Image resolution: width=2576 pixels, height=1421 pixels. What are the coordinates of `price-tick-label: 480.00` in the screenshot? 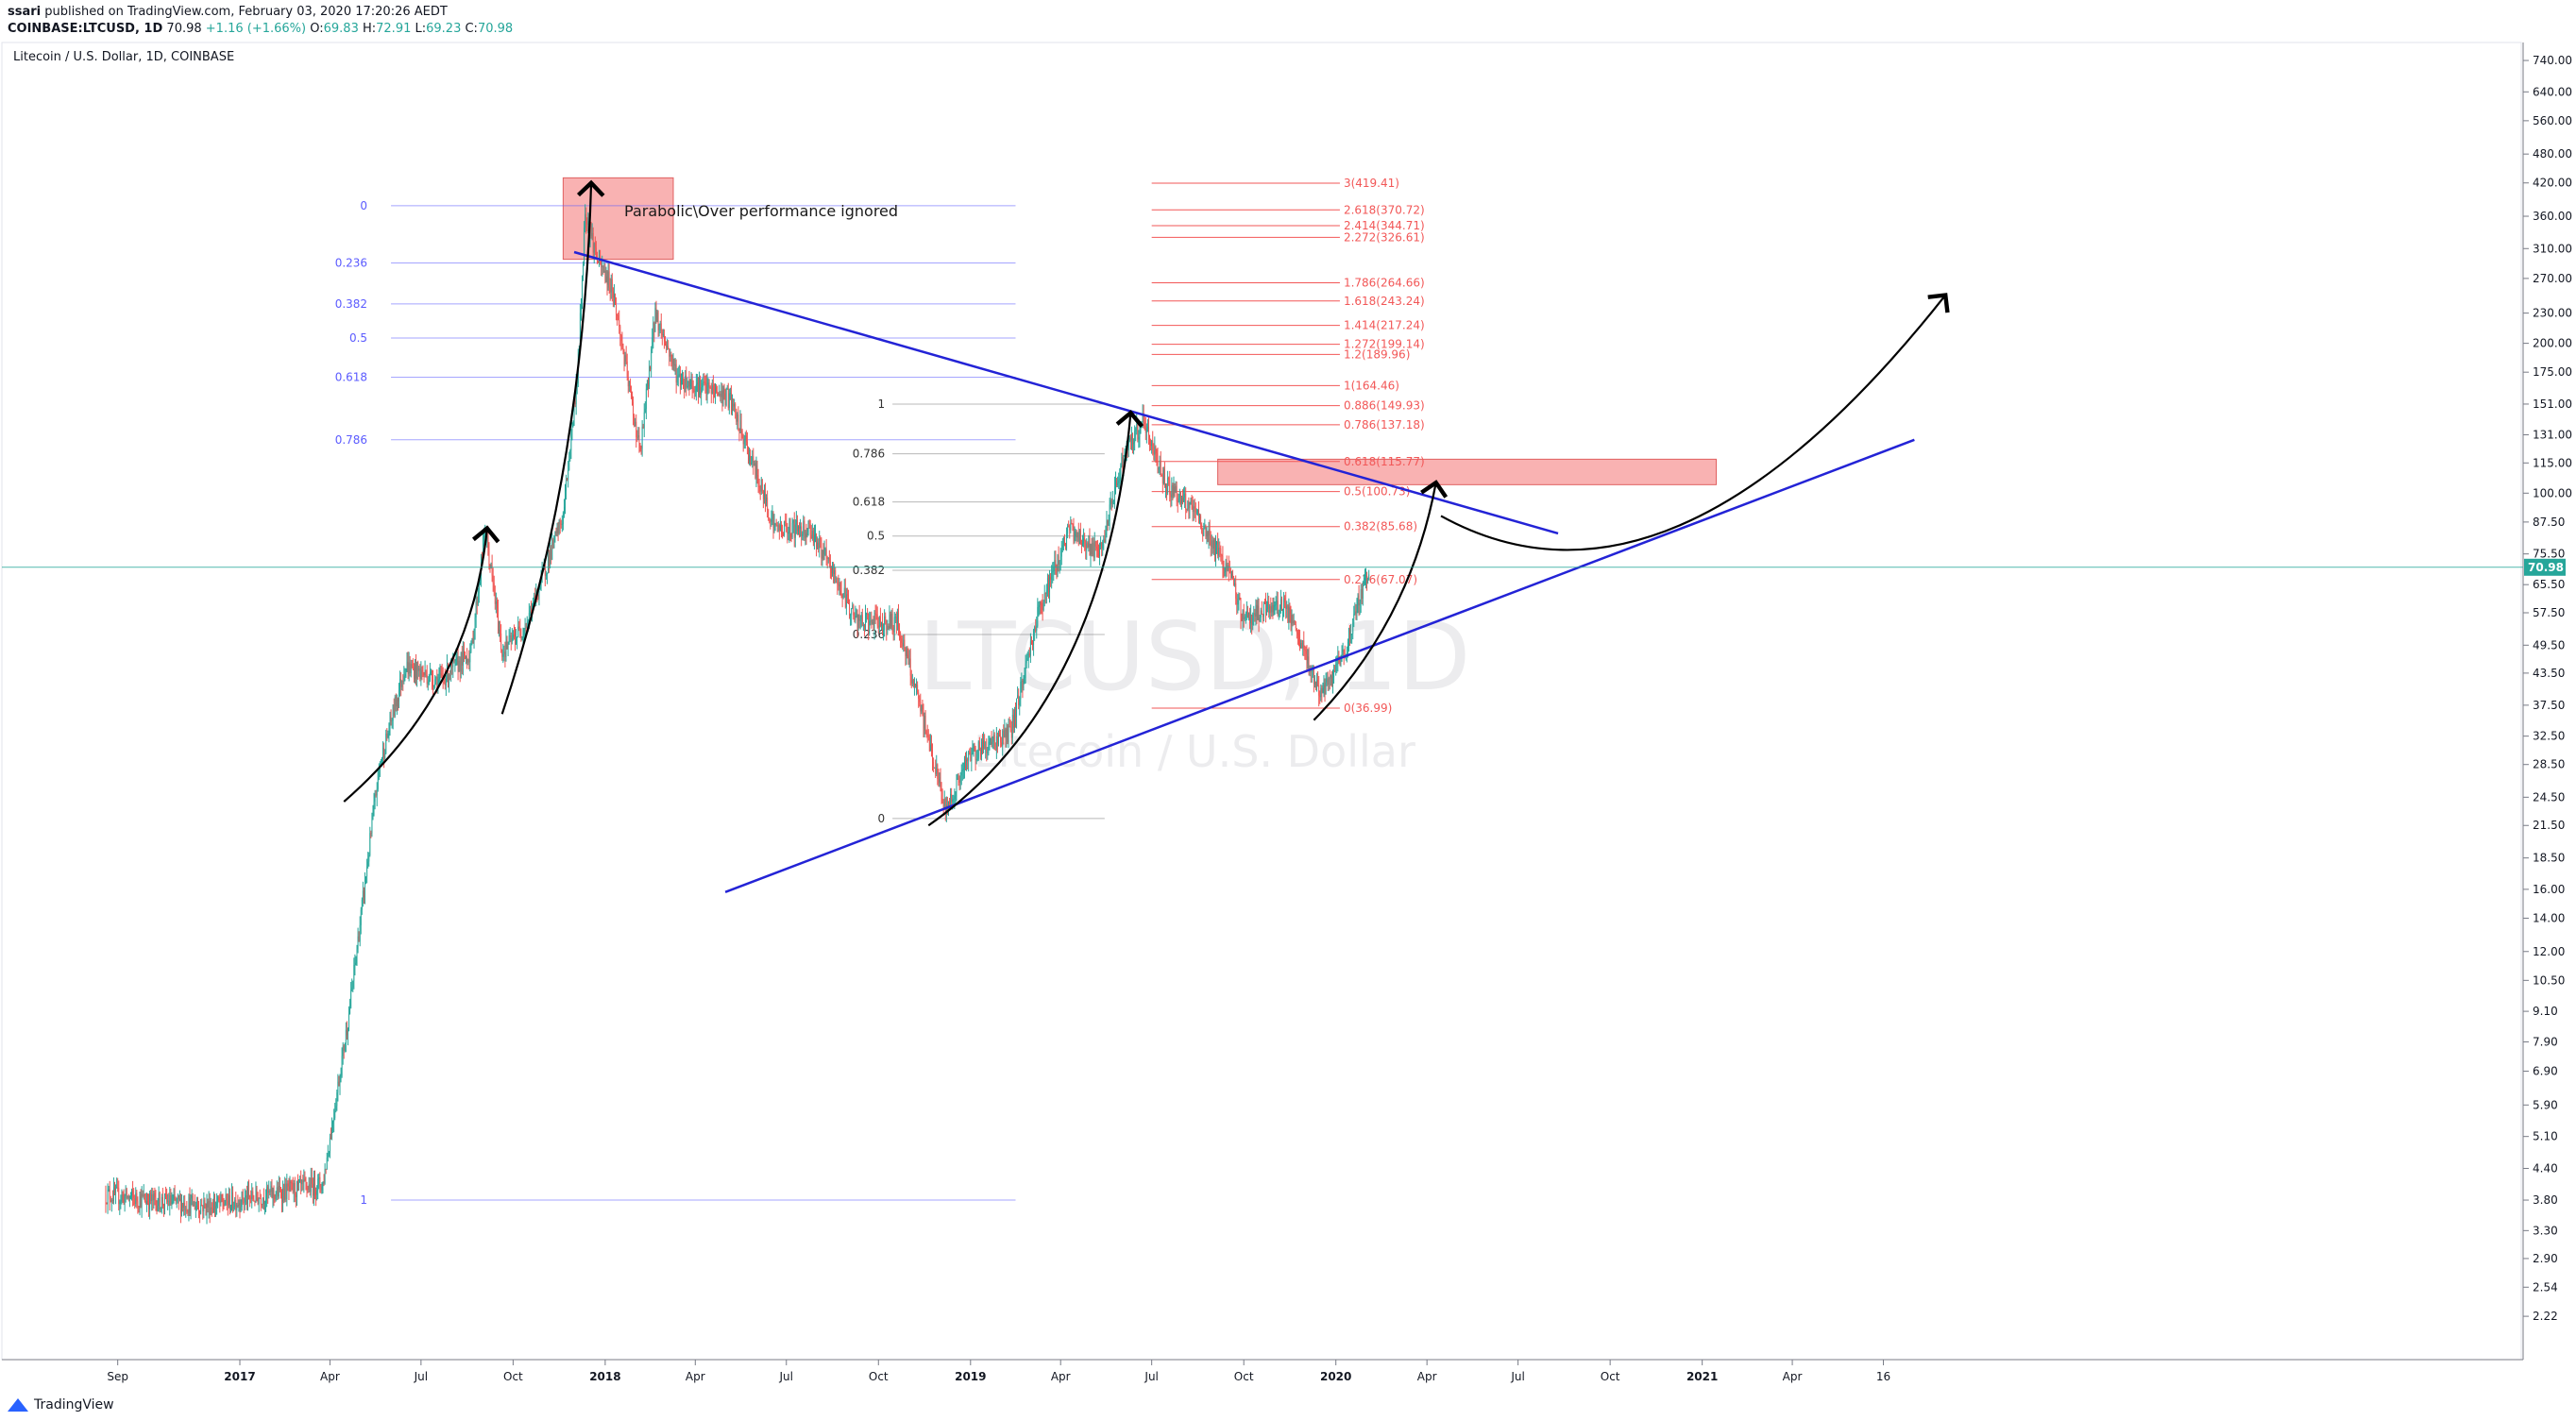 It's located at (2552, 154).